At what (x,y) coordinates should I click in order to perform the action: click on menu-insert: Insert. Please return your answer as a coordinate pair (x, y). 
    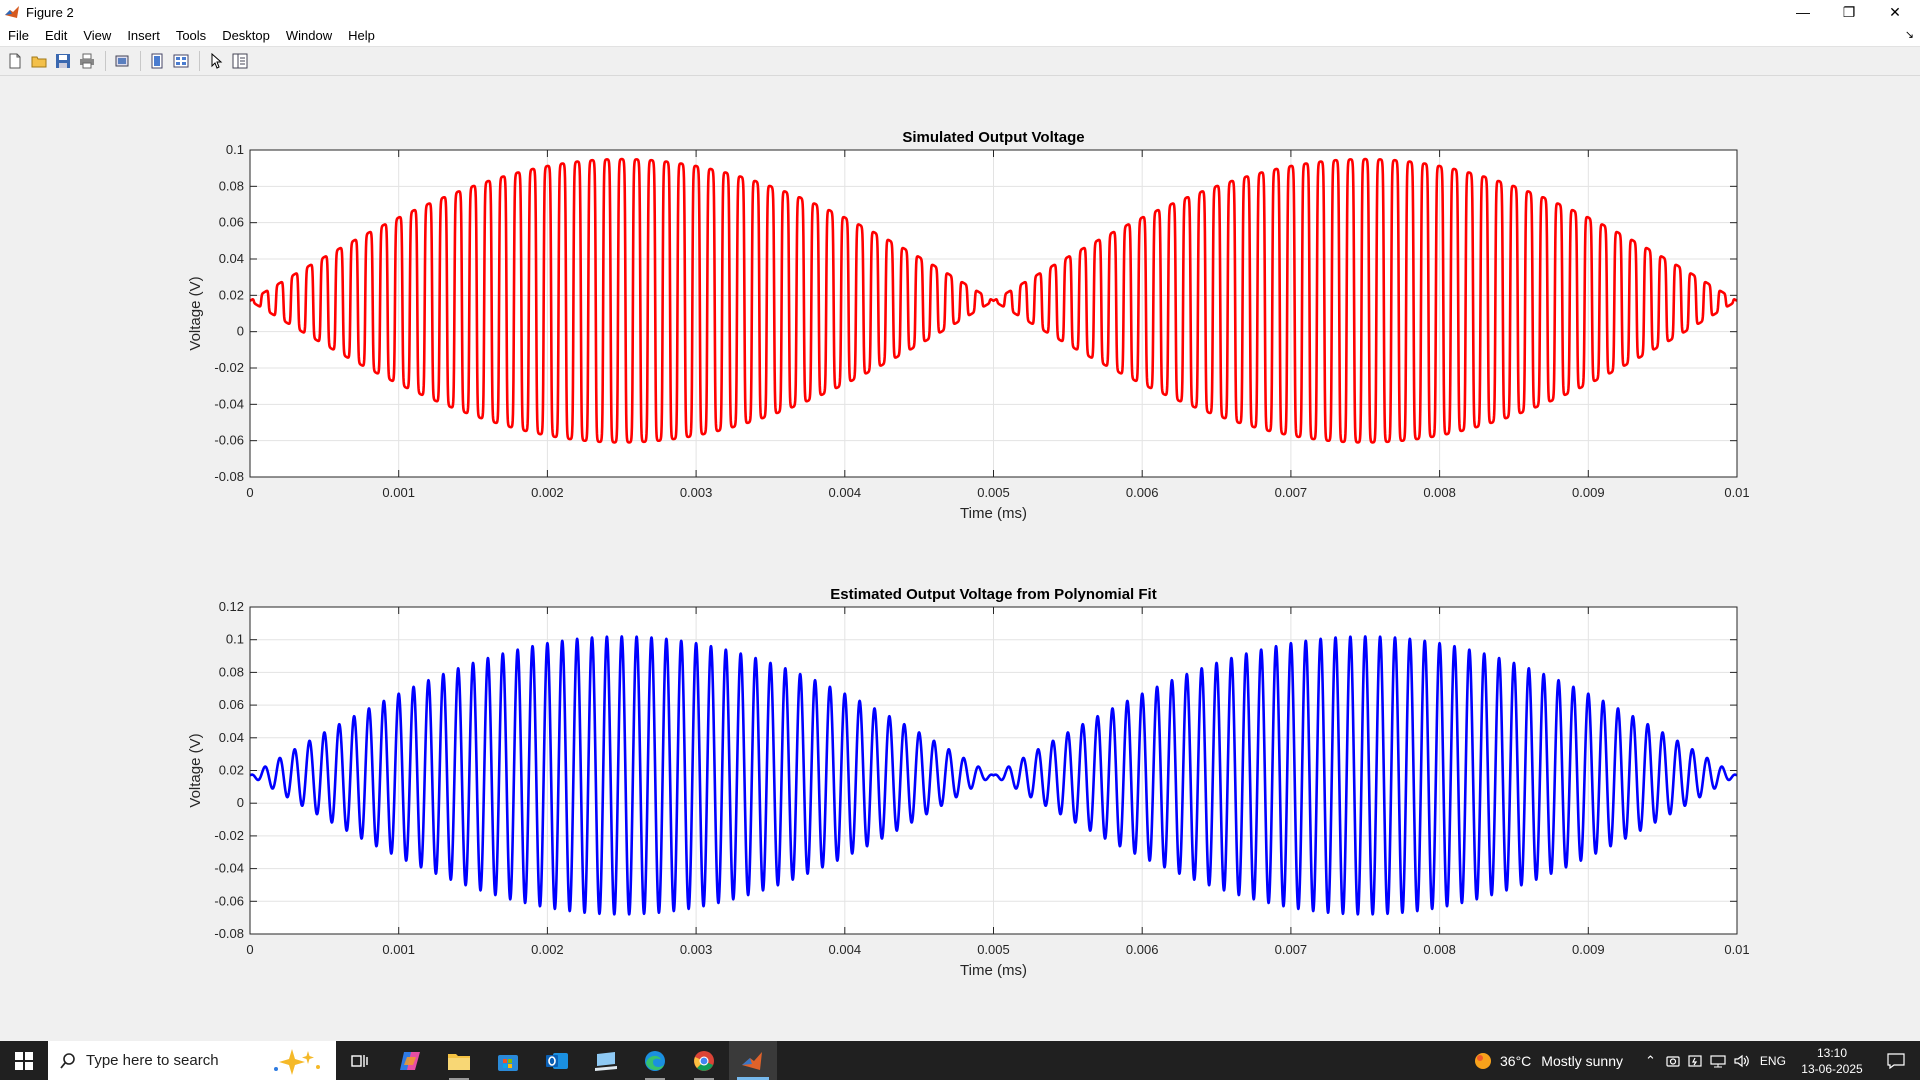
    Looking at the image, I should click on (143, 35).